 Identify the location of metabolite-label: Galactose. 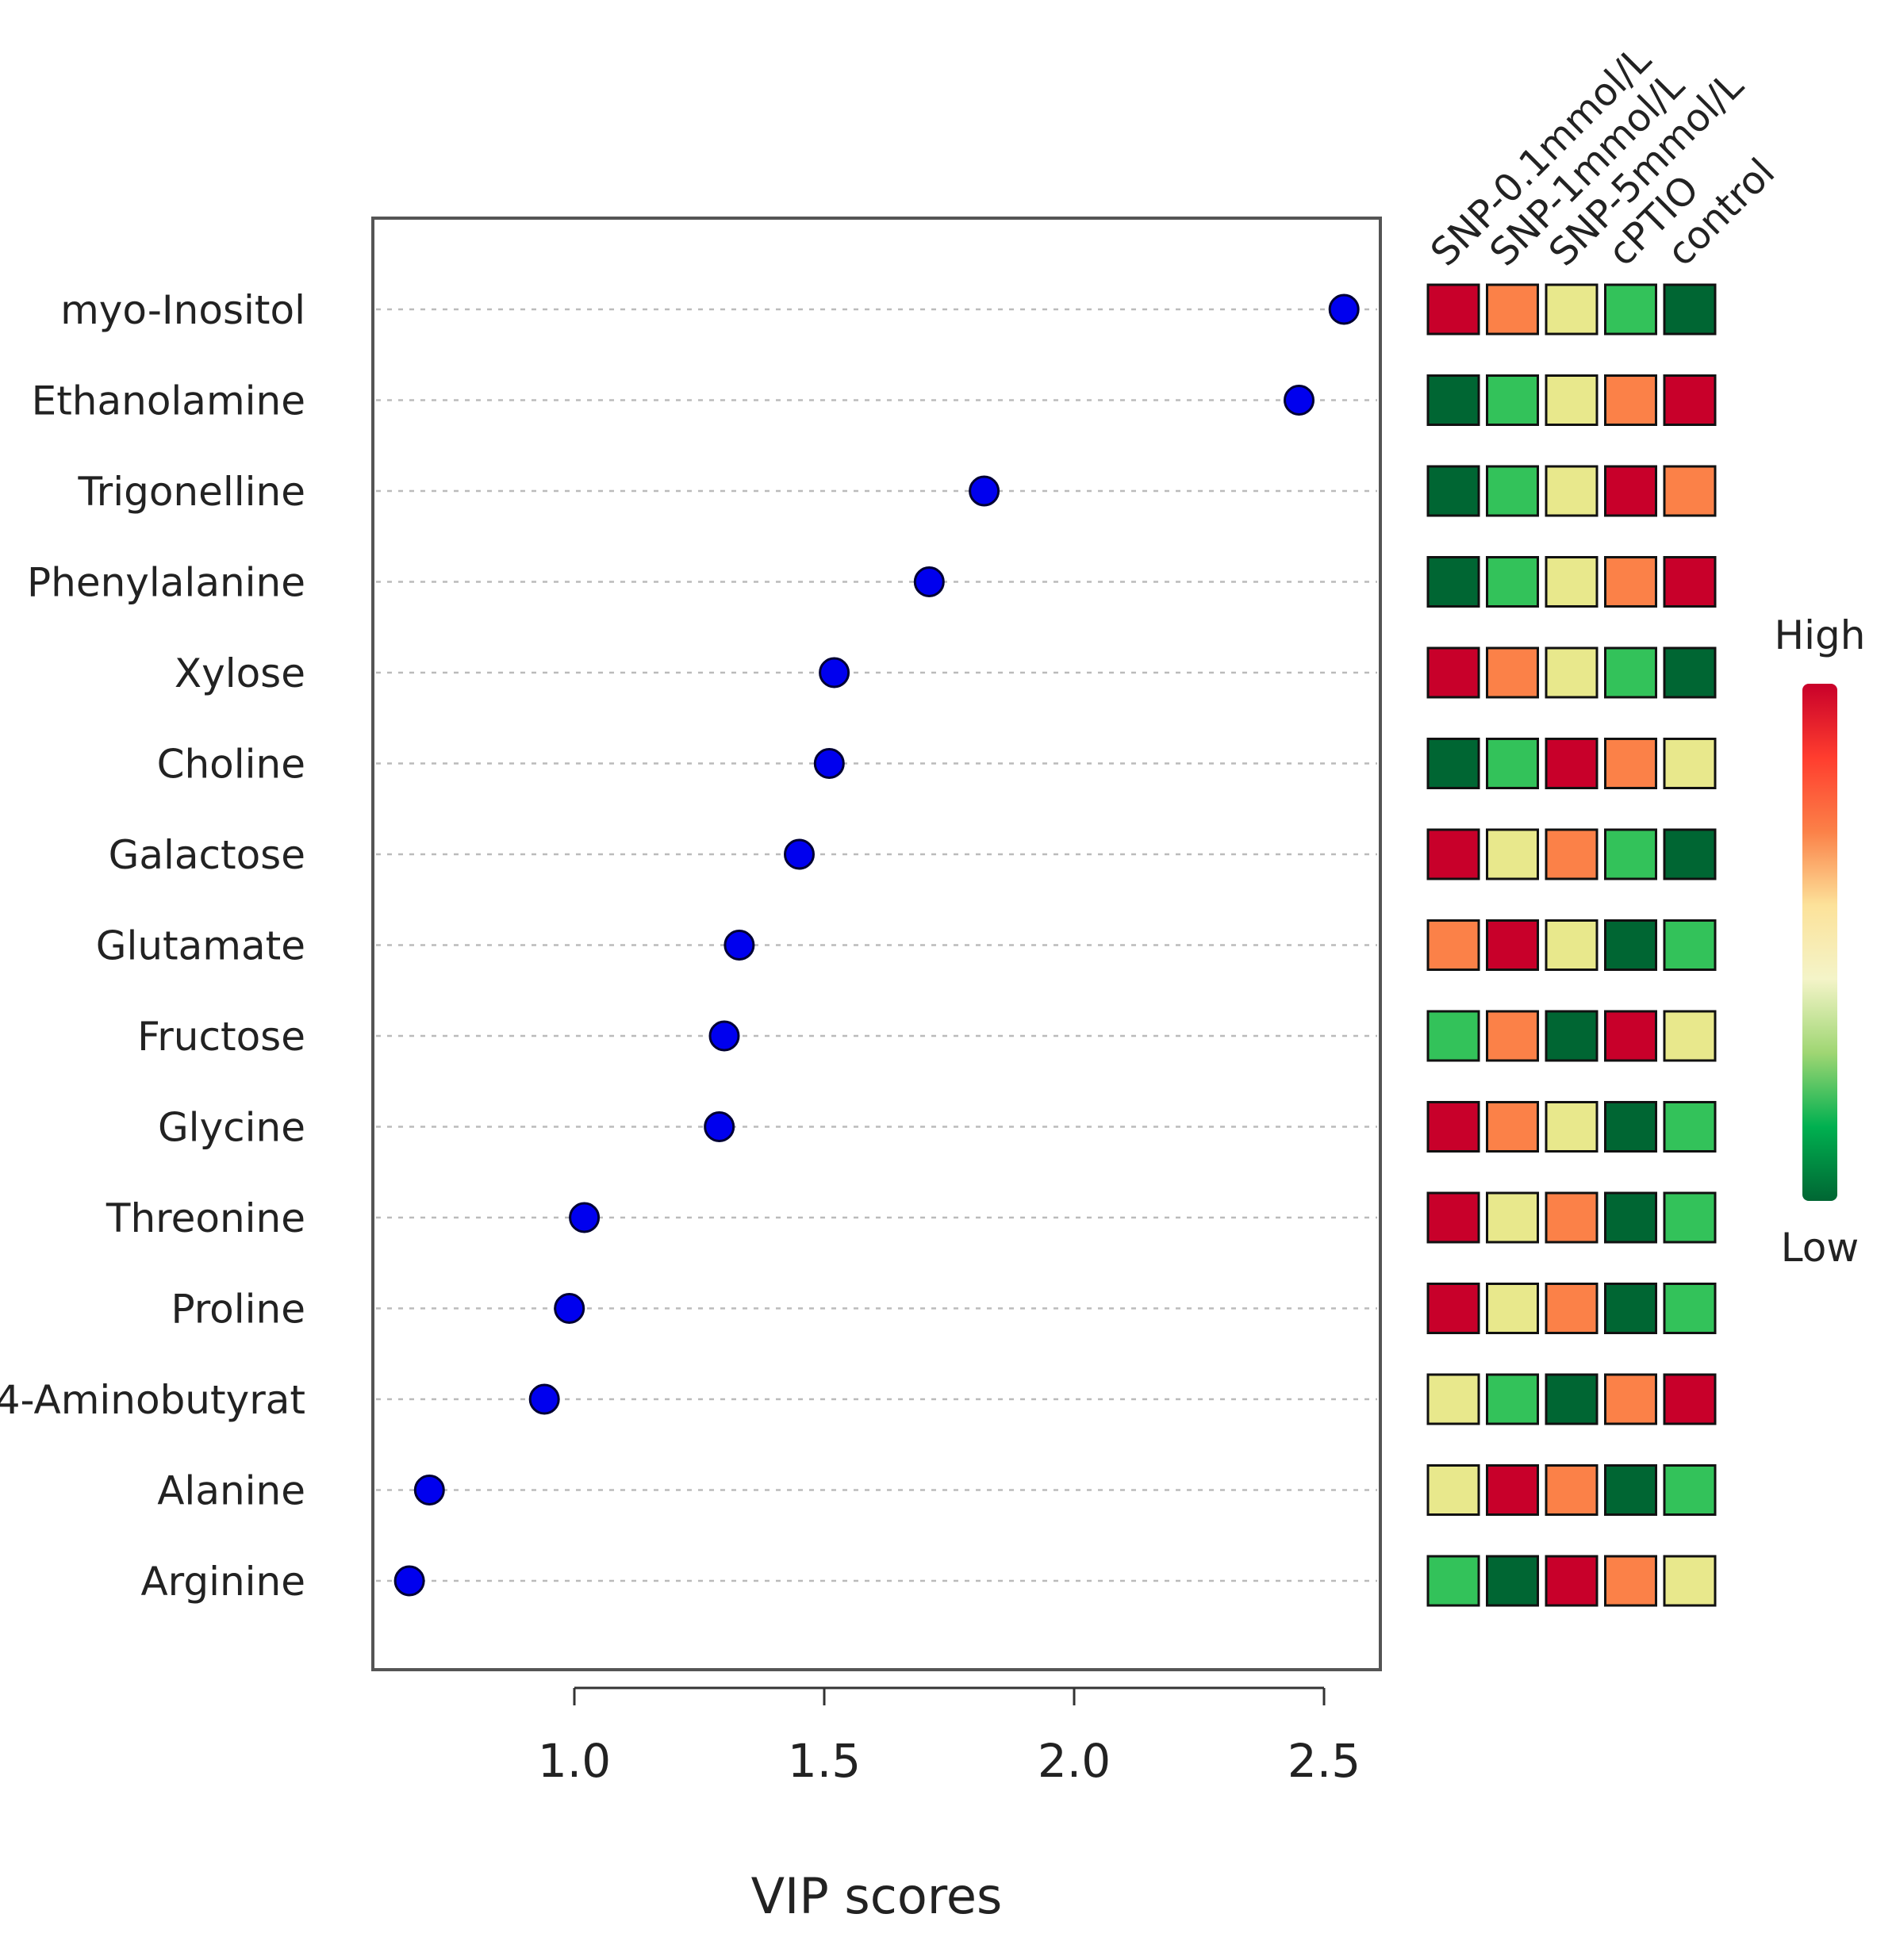
(207, 855).